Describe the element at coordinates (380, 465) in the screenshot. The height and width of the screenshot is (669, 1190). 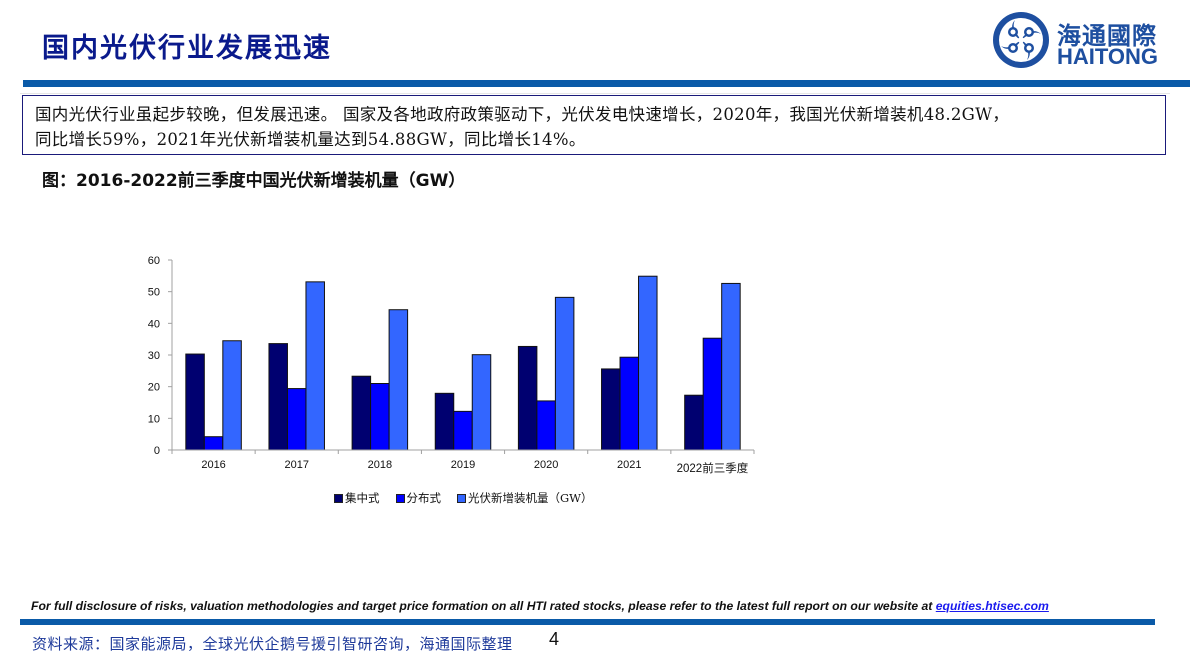
I see `x-tick-label: 2018` at that location.